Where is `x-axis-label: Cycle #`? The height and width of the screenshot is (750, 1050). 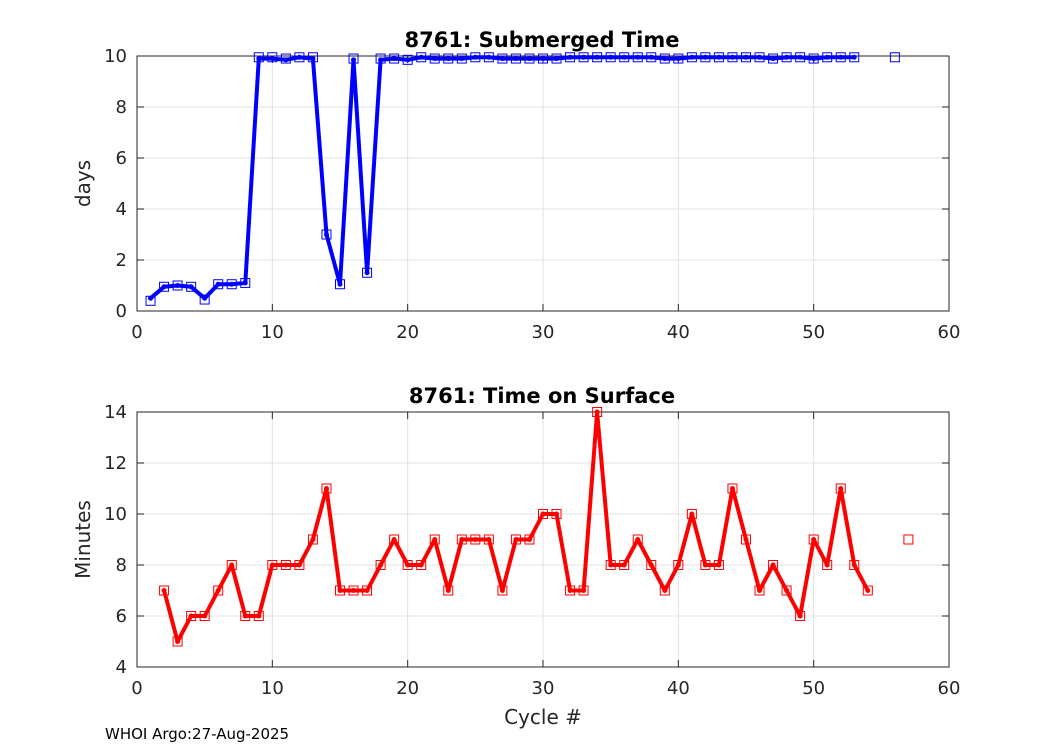
x-axis-label: Cycle # is located at coordinates (543, 717).